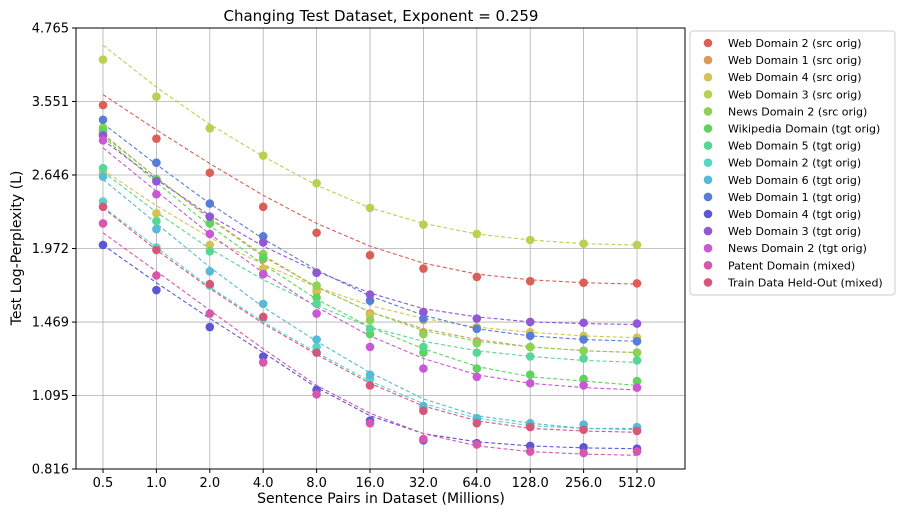  I want to click on x-axis-label: Sentence Pairs in Dataset (Millions), so click(381, 499).